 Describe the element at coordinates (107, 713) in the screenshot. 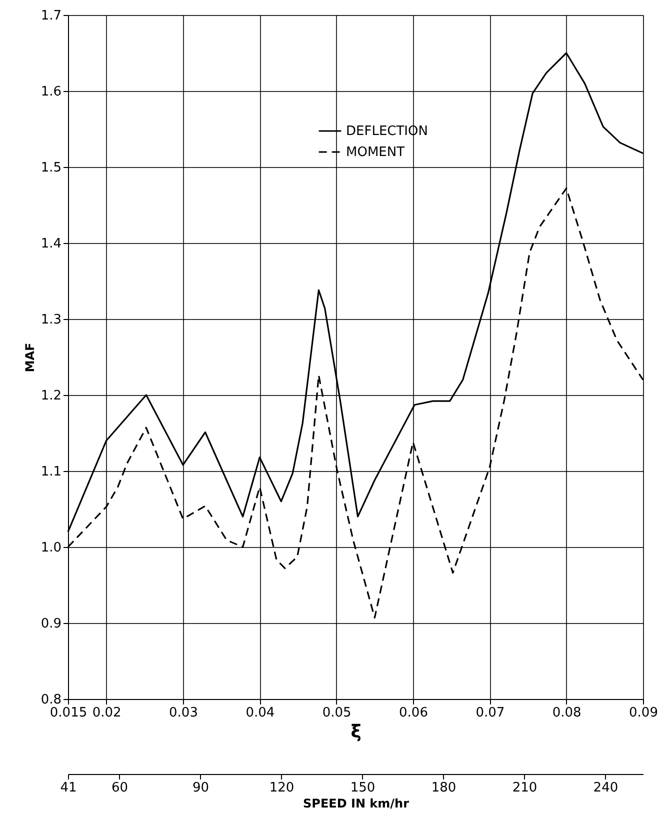

I see `x-tick-label: 0.02` at that location.